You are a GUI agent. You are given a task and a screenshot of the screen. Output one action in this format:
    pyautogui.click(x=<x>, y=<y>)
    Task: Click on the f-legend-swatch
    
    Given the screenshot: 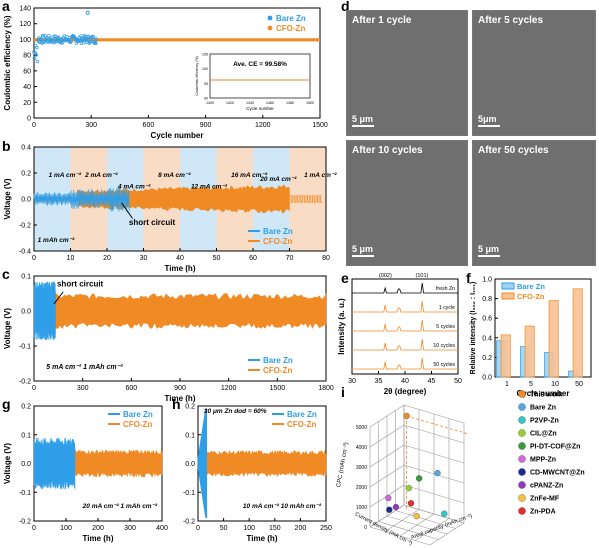 What is the action you would take?
    pyautogui.click(x=508, y=296)
    